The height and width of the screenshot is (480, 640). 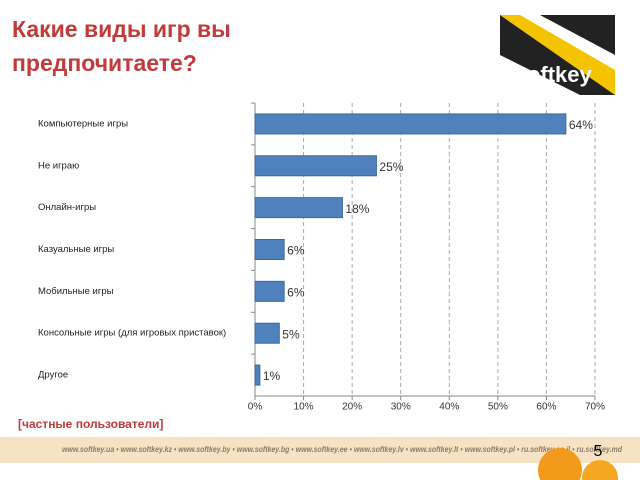 I want to click on x-tick-label: 60%, so click(x=546, y=407).